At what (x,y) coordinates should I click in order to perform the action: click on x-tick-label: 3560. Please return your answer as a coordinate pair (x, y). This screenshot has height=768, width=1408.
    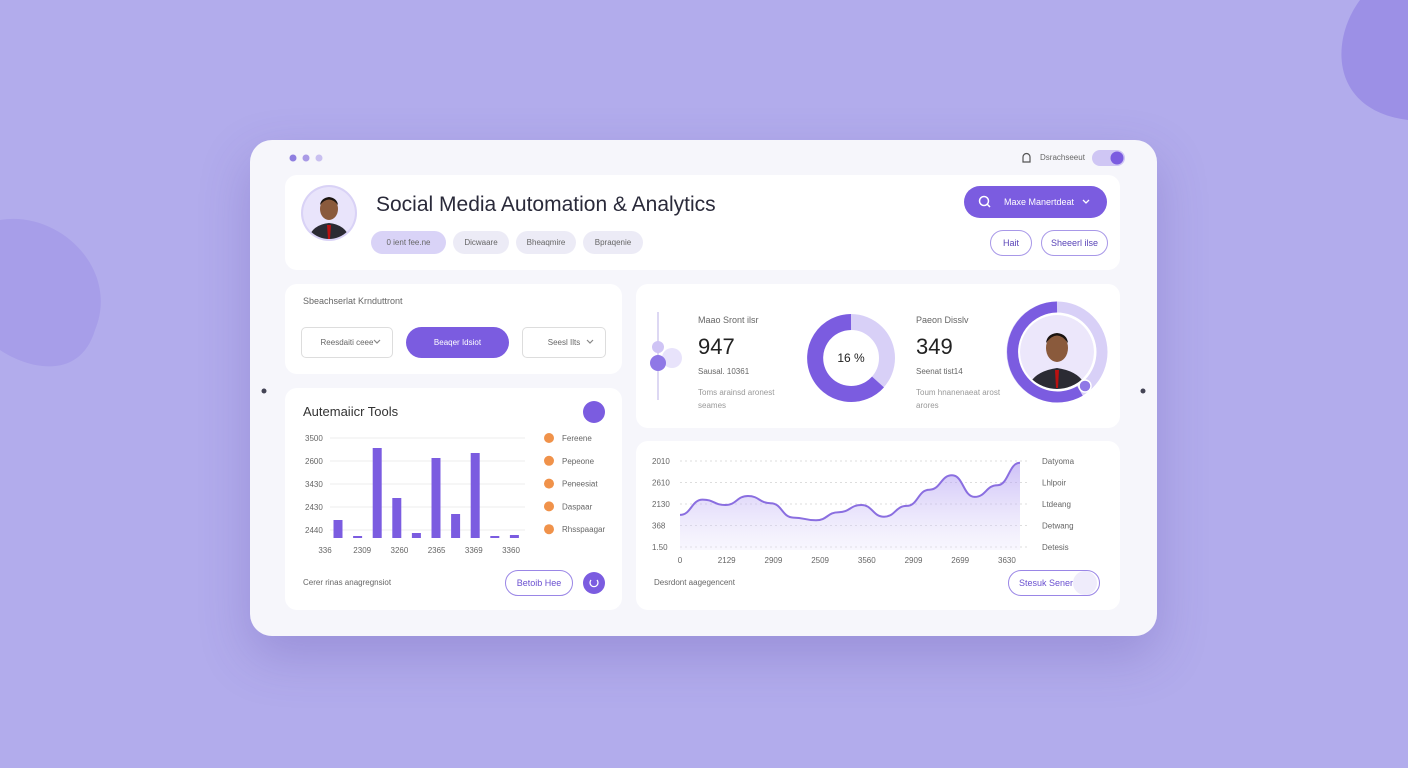
    Looking at the image, I should click on (867, 560).